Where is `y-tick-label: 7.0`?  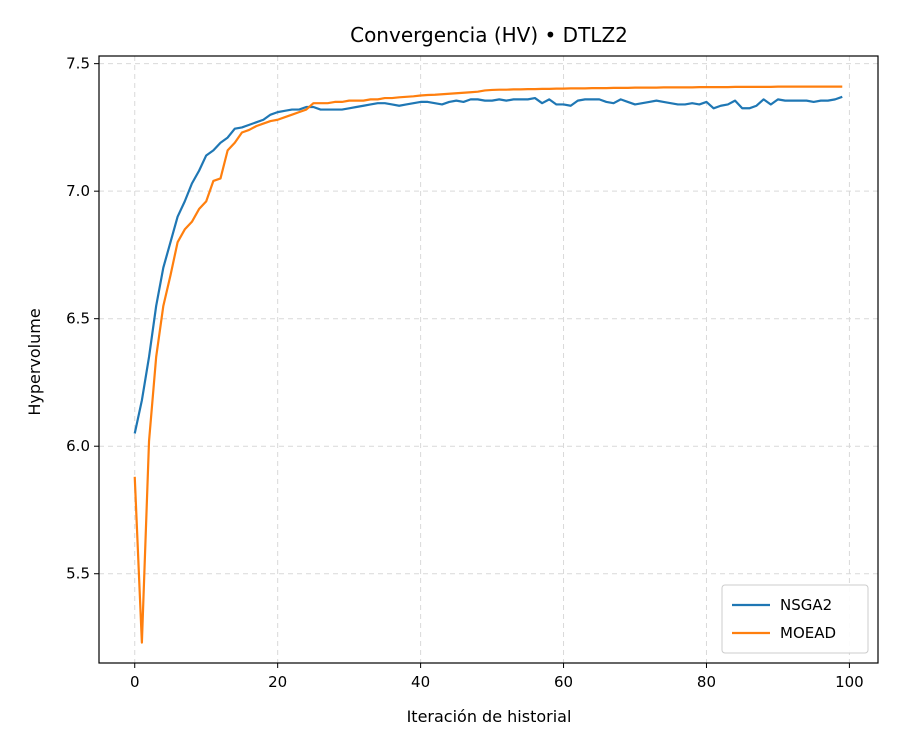 y-tick-label: 7.0 is located at coordinates (78, 191).